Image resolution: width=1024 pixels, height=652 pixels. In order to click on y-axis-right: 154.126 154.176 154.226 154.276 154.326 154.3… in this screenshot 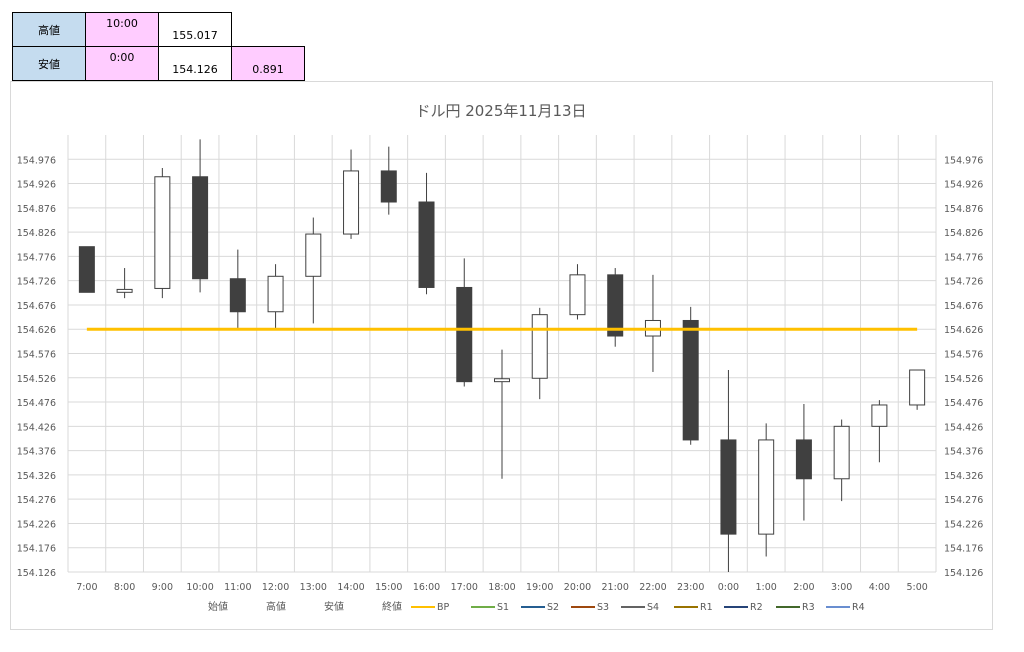, I will do `click(963, 367)`.